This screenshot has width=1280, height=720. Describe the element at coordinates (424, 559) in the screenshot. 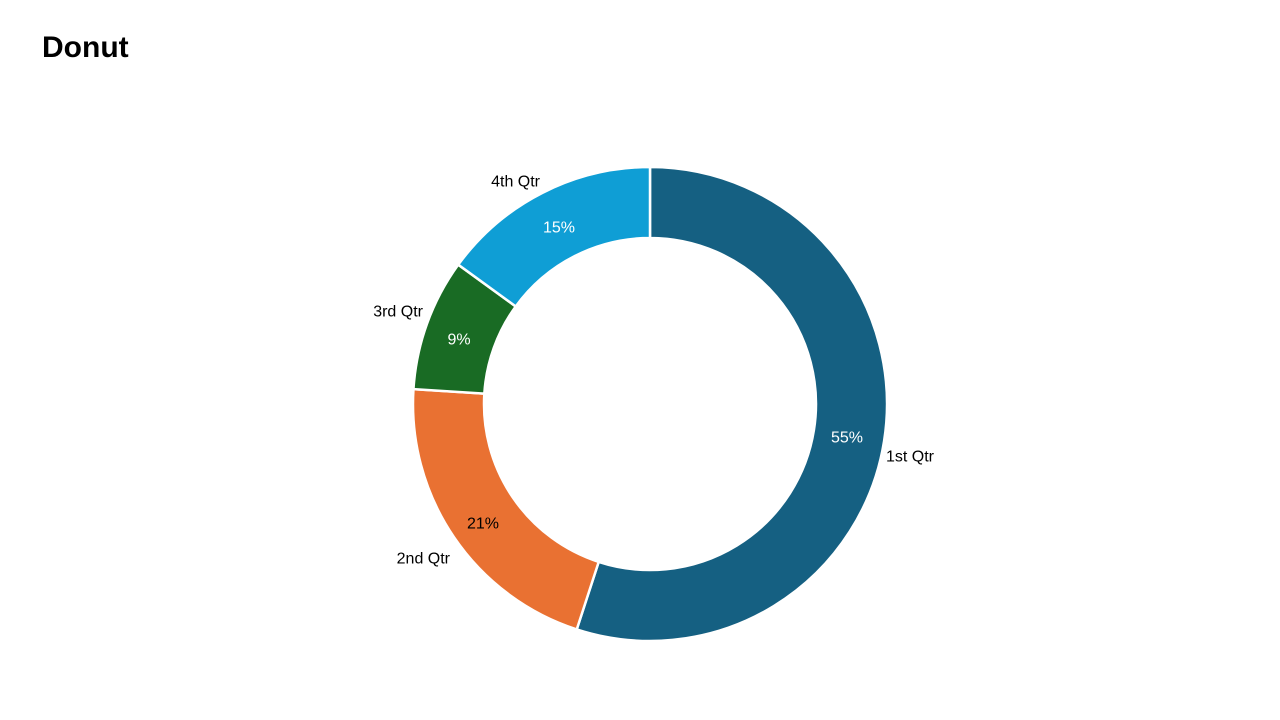

I see `category-label-2nd-qtr: 2nd Qtr` at that location.